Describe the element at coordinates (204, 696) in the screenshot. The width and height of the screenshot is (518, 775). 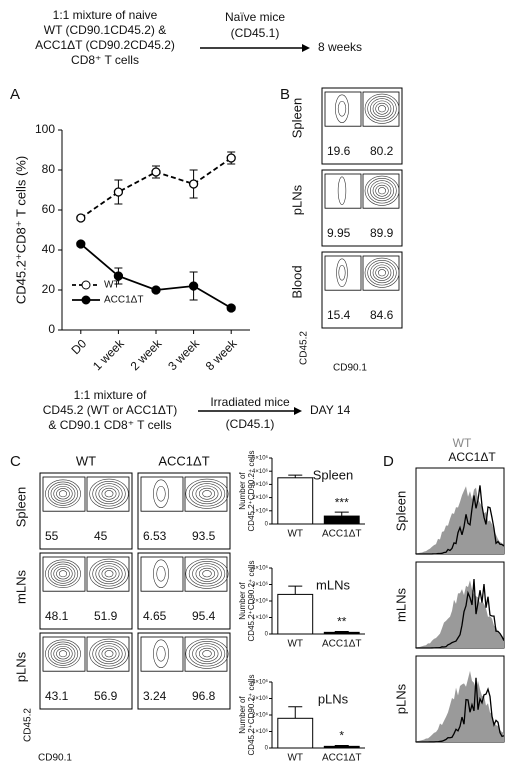
I see `gate-percent: 96.8` at that location.